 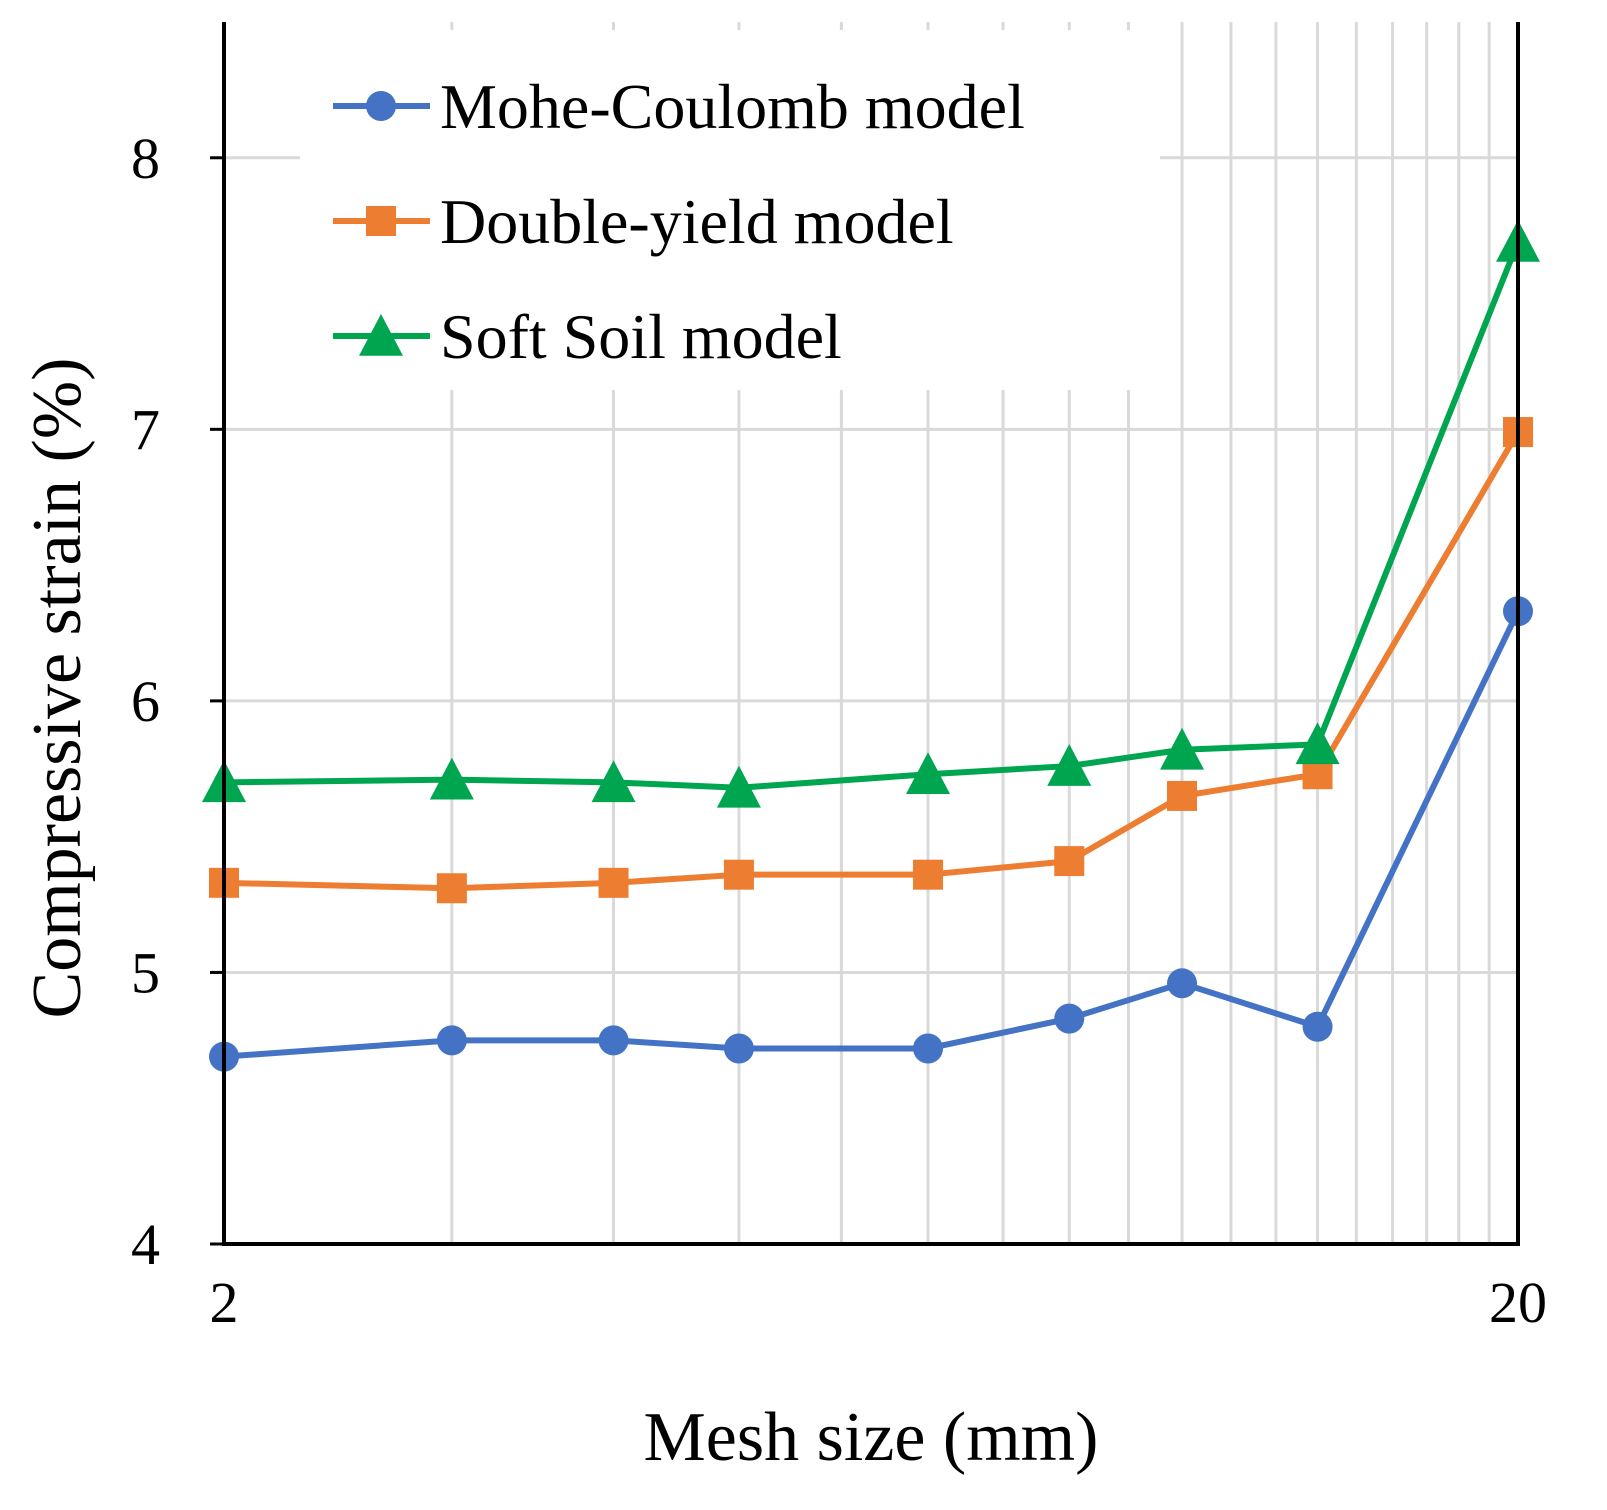 What do you see at coordinates (224, 1302) in the screenshot?
I see `x-tick-label: 2` at bounding box center [224, 1302].